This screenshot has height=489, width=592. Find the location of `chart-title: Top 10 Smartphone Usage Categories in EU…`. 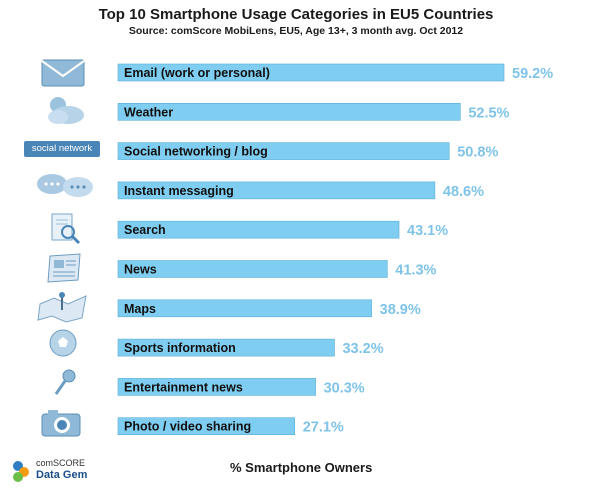

chart-title: Top 10 Smartphone Usage Categories in EU… is located at coordinates (296, 14).